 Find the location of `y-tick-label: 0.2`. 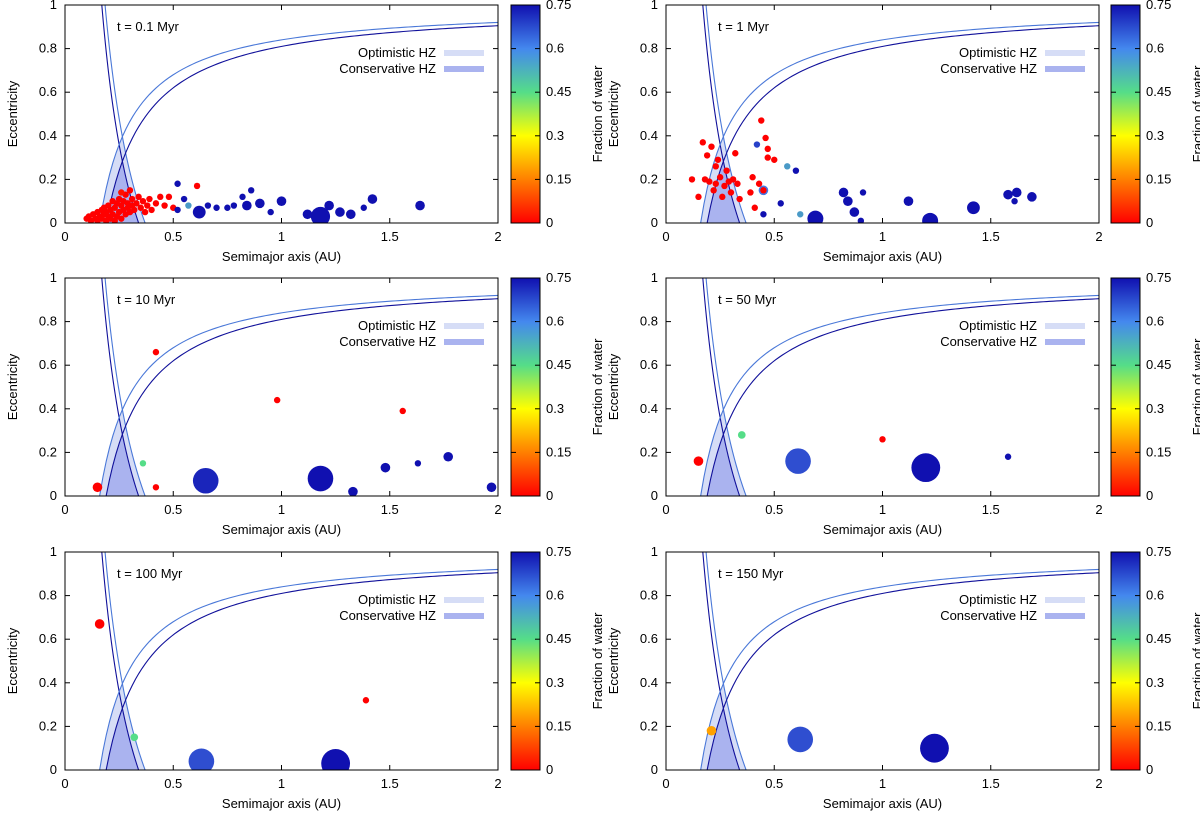

y-tick-label: 0.2 is located at coordinates (48, 451).